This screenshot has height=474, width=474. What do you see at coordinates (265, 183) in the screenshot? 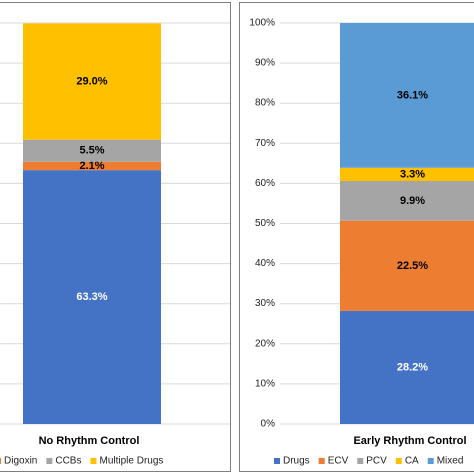
I see `y-tick-label: 60%` at bounding box center [265, 183].